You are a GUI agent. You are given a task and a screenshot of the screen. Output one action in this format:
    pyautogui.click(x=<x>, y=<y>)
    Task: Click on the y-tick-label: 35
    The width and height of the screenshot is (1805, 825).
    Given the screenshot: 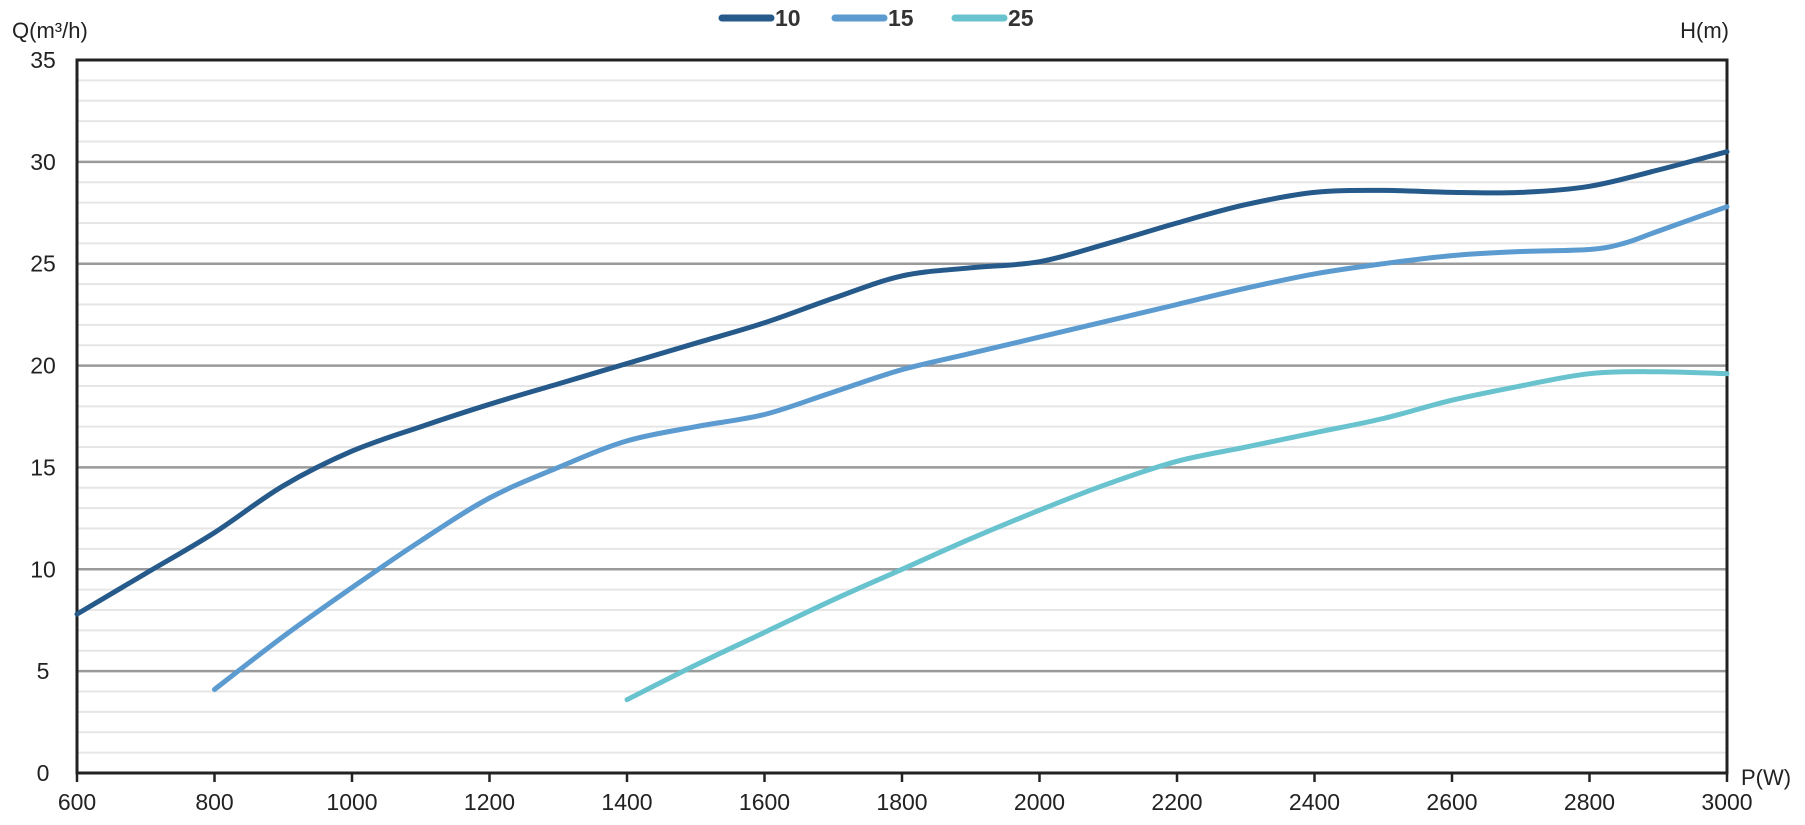 What is the action you would take?
    pyautogui.click(x=43, y=60)
    